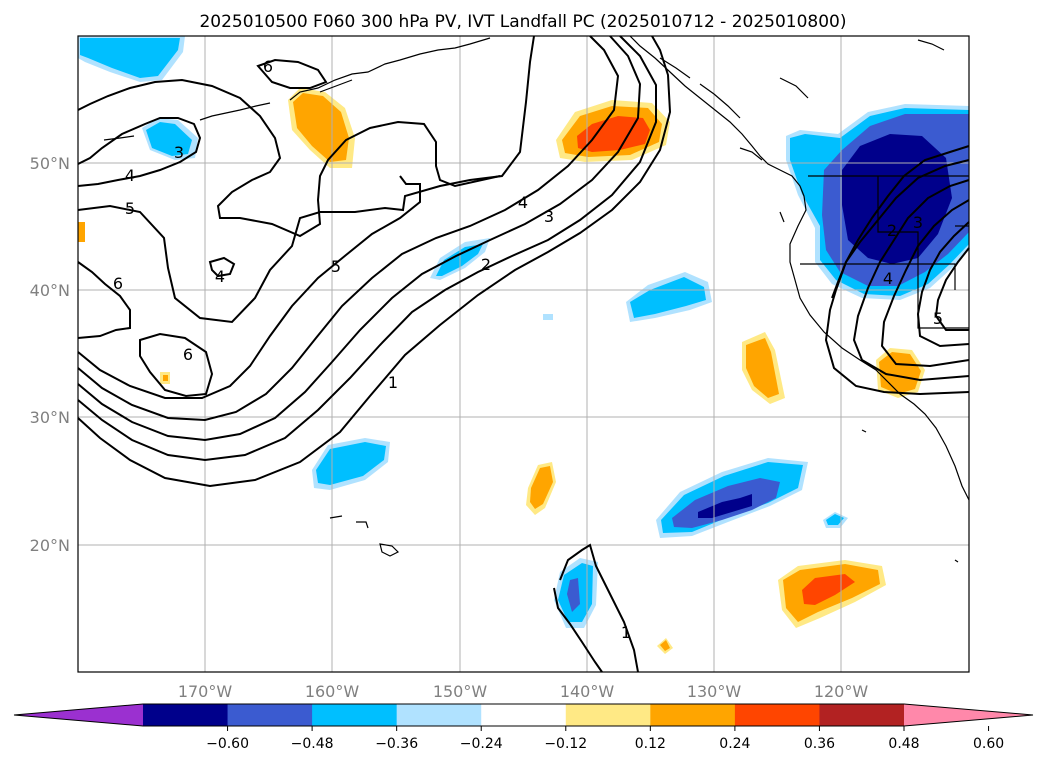 This screenshot has width=1047, height=765. What do you see at coordinates (78, 715) in the screenshot?
I see `colorbar-extend-low` at bounding box center [78, 715].